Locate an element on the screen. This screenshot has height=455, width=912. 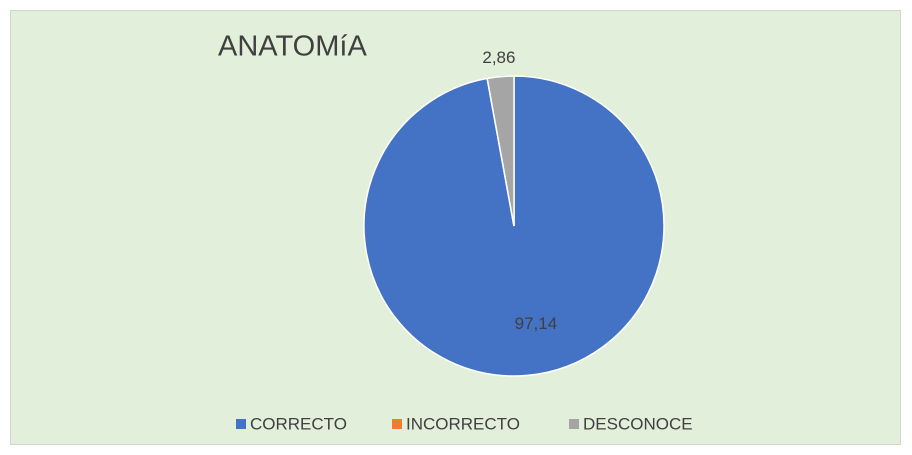
legend-label: DESCONOCE is located at coordinates (638, 423).